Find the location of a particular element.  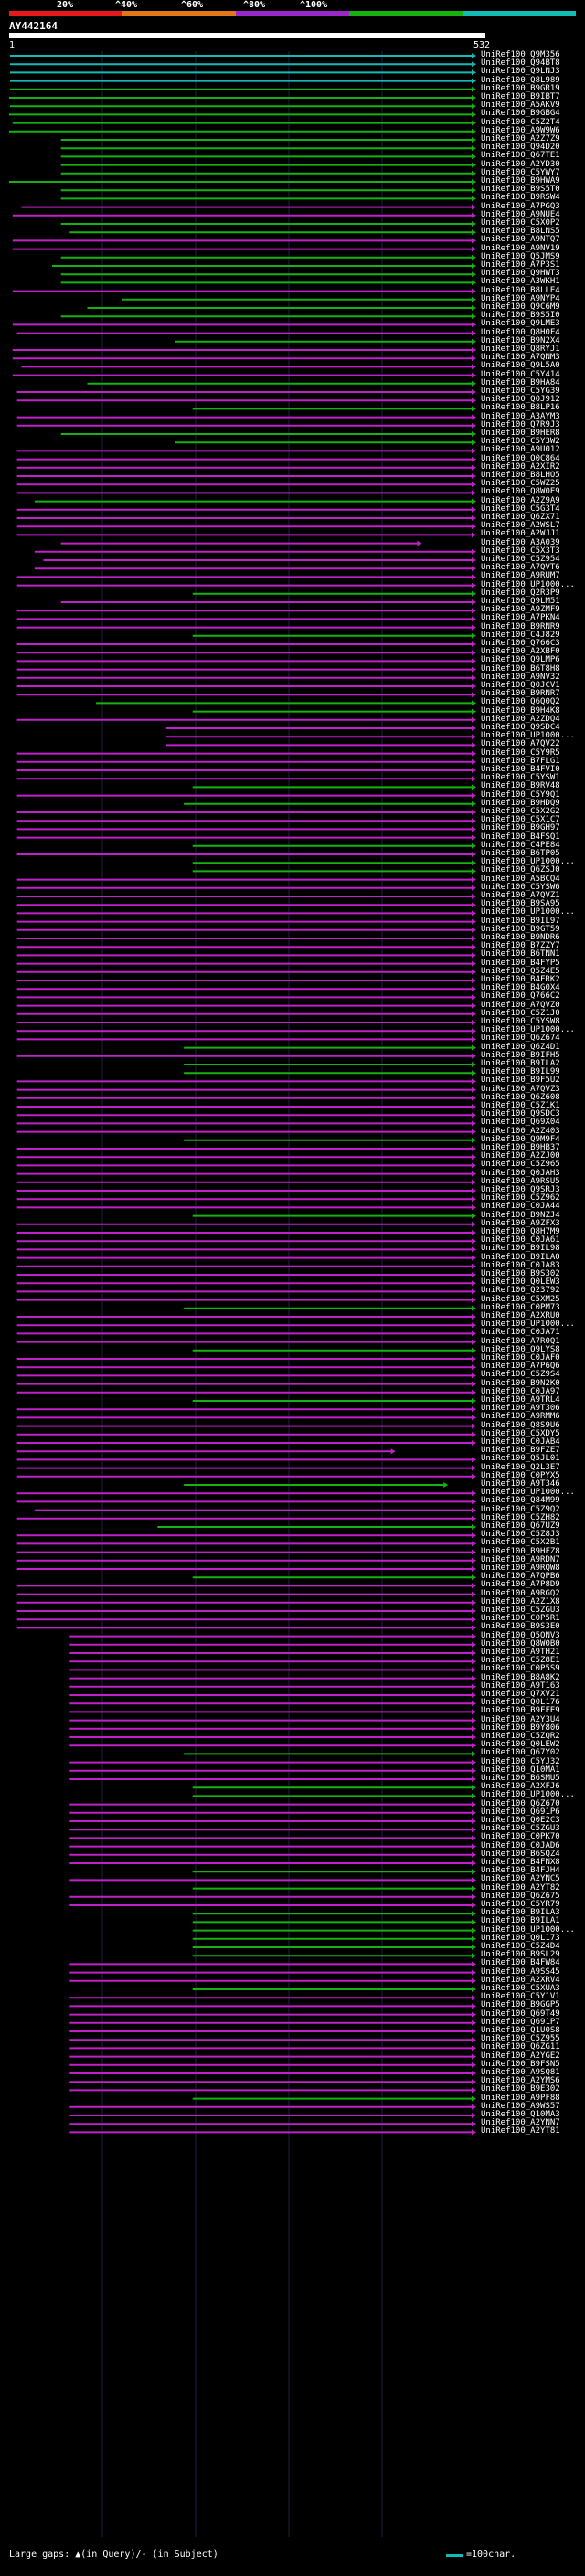

hit-label: UniRef100_Q6Z674 is located at coordinates (520, 1039).